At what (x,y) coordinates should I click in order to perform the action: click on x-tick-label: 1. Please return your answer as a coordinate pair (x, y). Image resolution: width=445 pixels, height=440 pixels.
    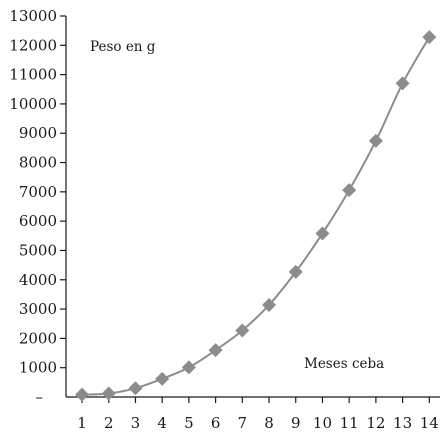
    Looking at the image, I should click on (82, 423).